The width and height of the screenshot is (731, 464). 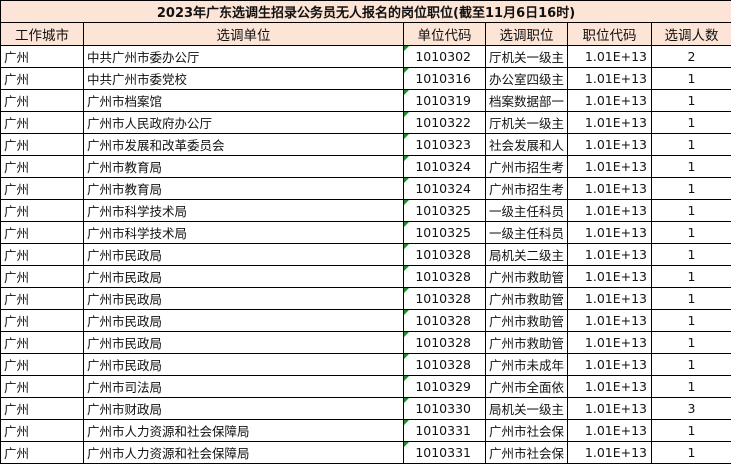 I want to click on position-cell: 广州市社会保, so click(x=526, y=452).